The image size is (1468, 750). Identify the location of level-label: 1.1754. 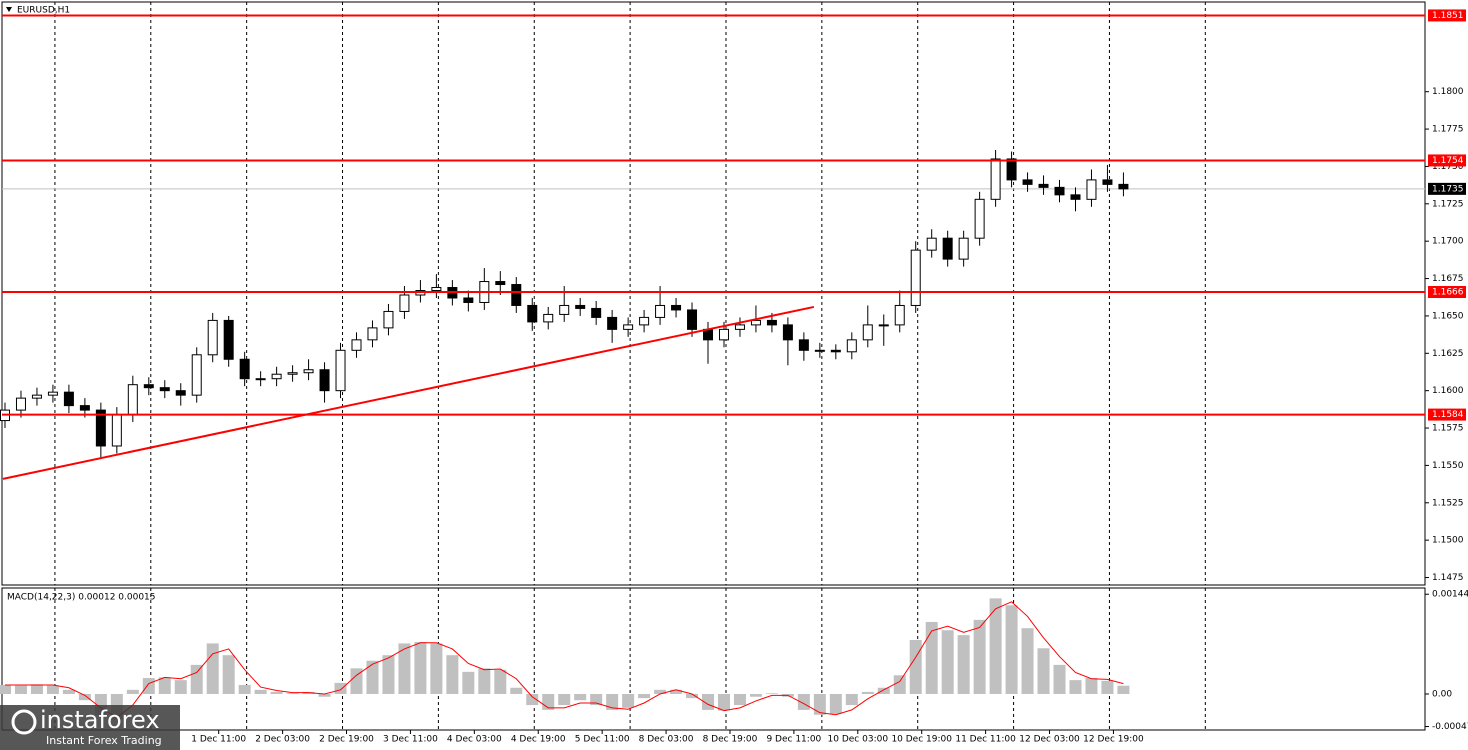
(1448, 161).